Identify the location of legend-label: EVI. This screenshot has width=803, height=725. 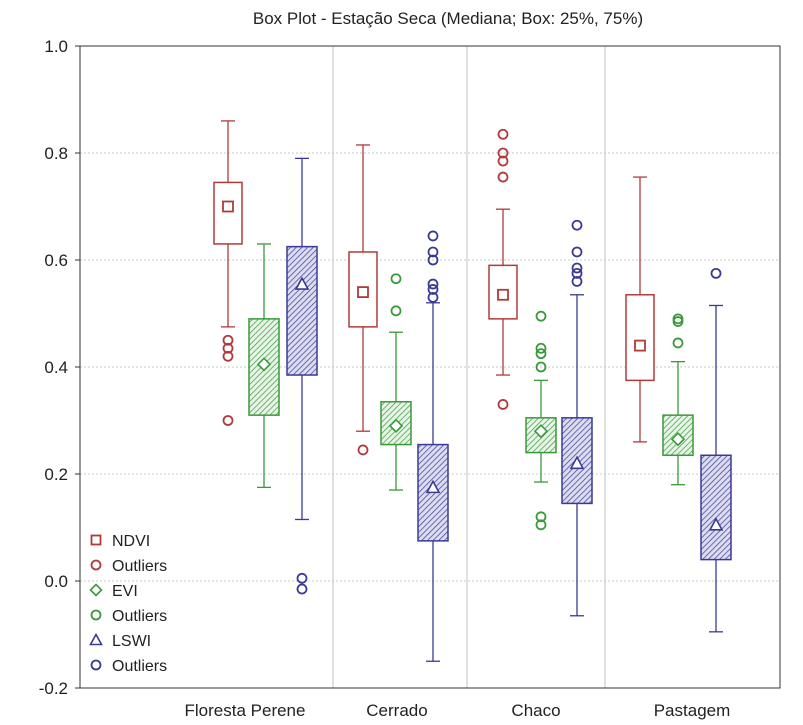
(125, 591).